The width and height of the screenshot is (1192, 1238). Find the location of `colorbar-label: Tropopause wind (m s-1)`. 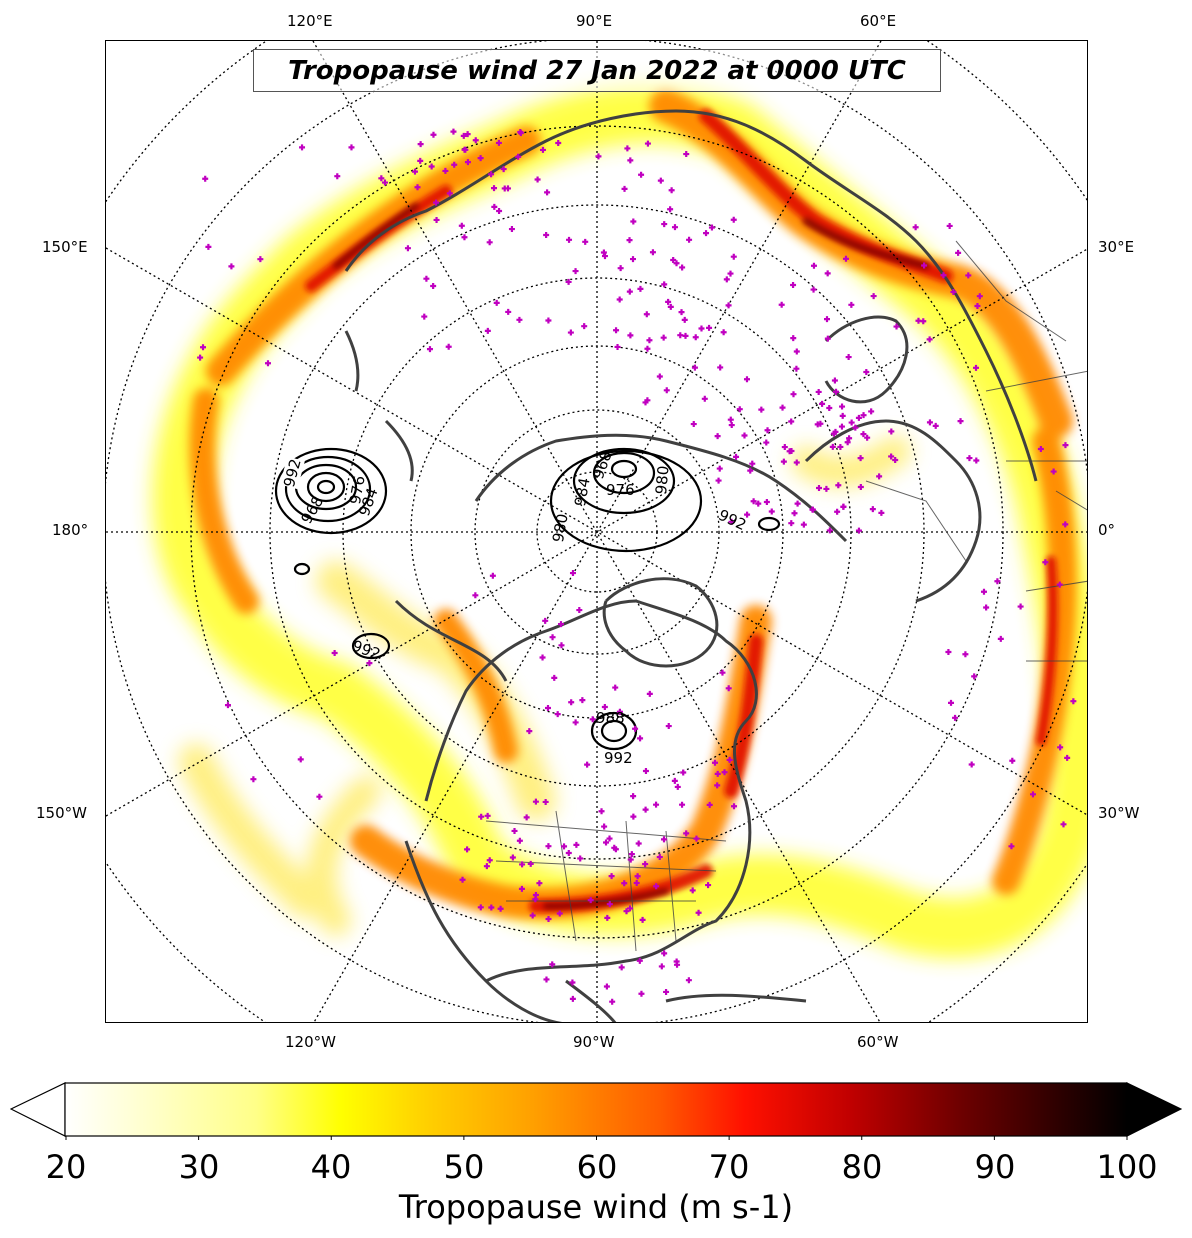

colorbar-label: Tropopause wind (m s-1) is located at coordinates (596, 1207).